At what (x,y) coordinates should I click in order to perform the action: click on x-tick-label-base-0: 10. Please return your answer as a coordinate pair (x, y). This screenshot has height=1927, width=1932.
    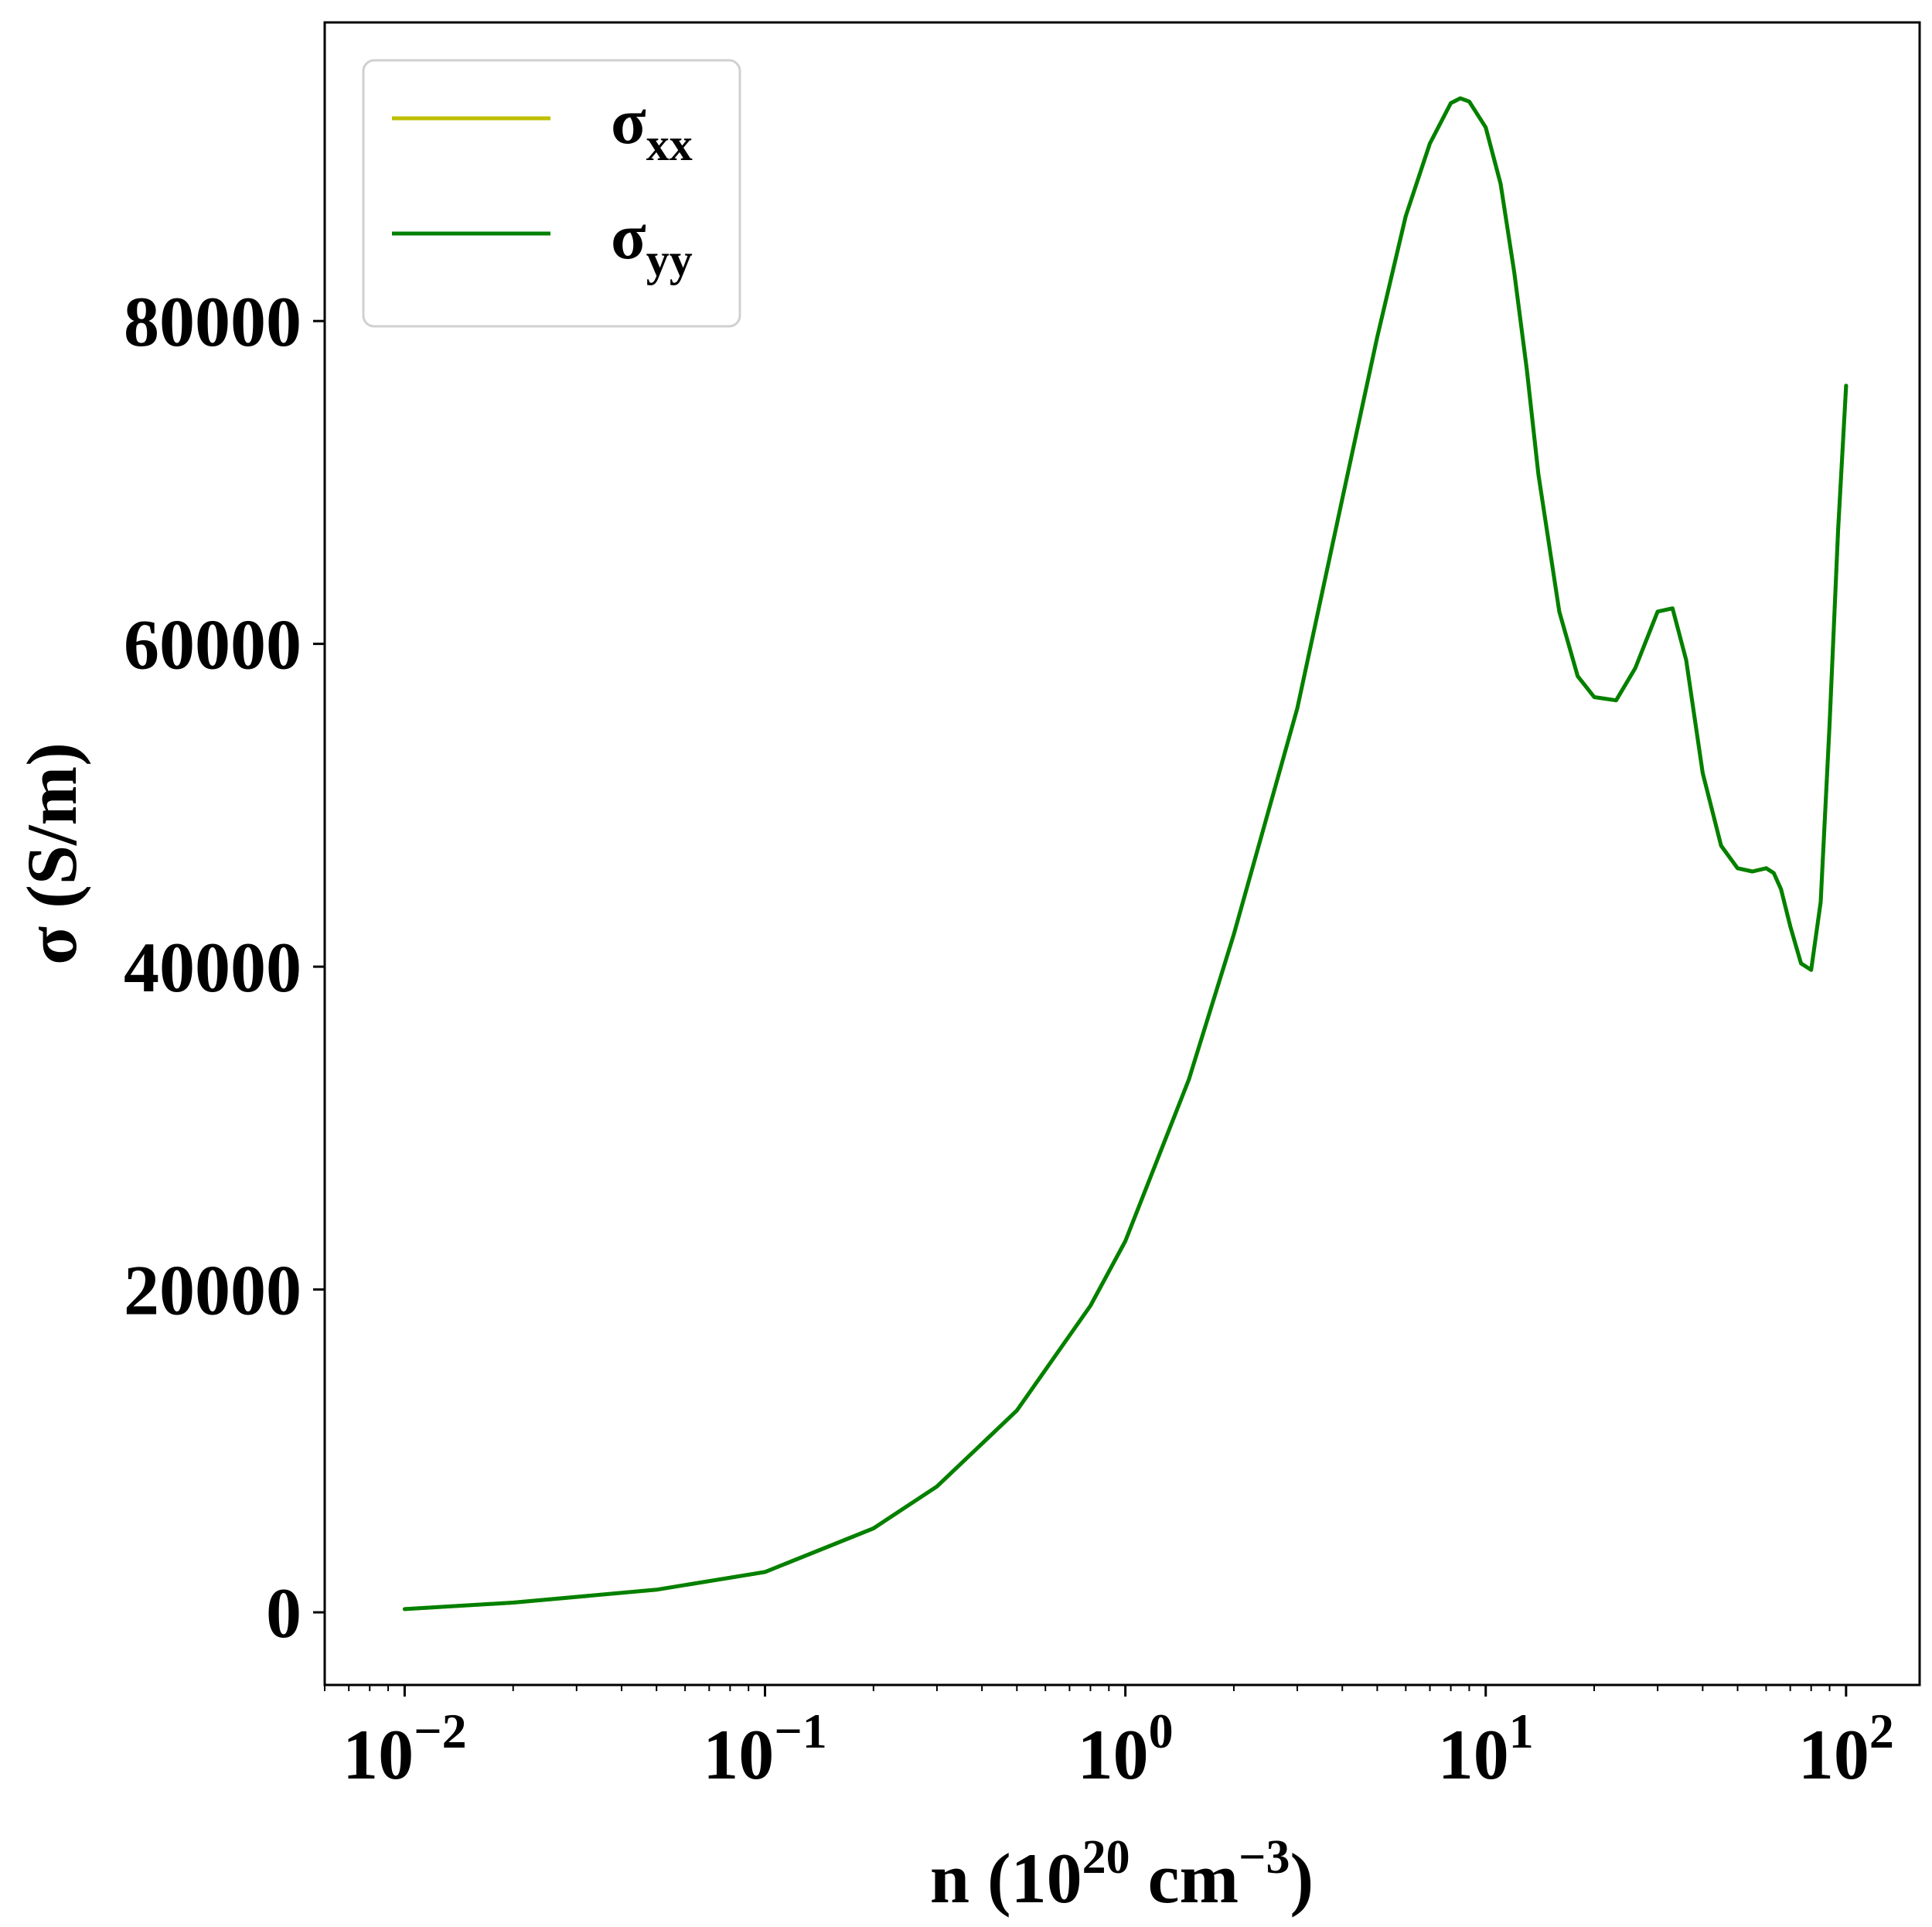
    Looking at the image, I should click on (378, 1754).